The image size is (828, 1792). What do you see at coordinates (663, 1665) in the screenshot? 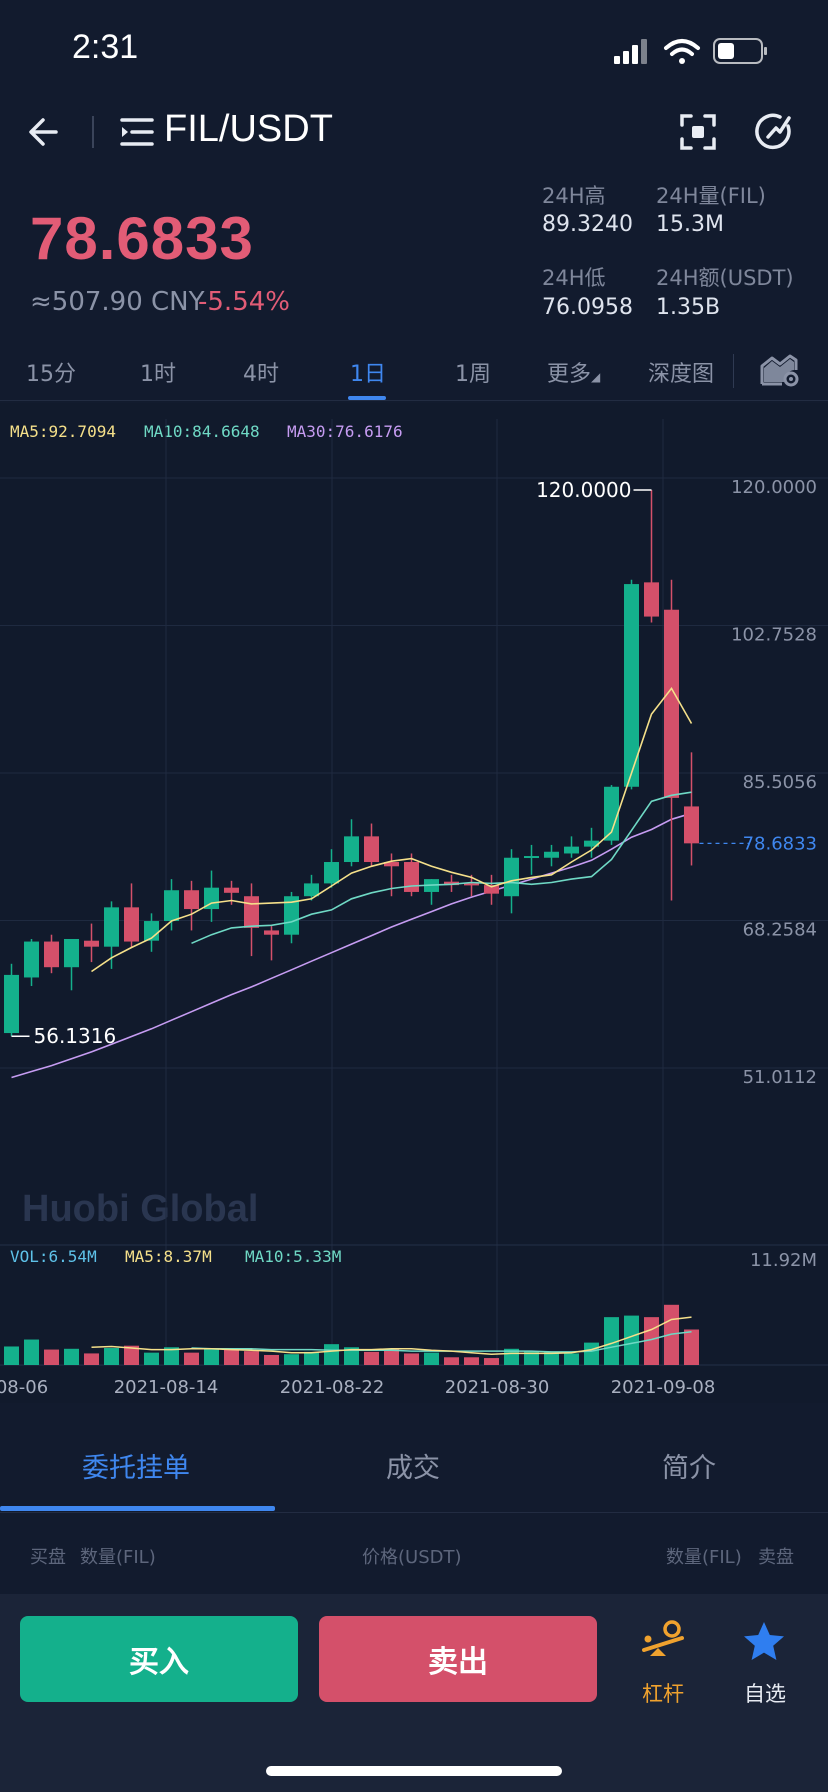
I see `leverage-button: 杠杆` at bounding box center [663, 1665].